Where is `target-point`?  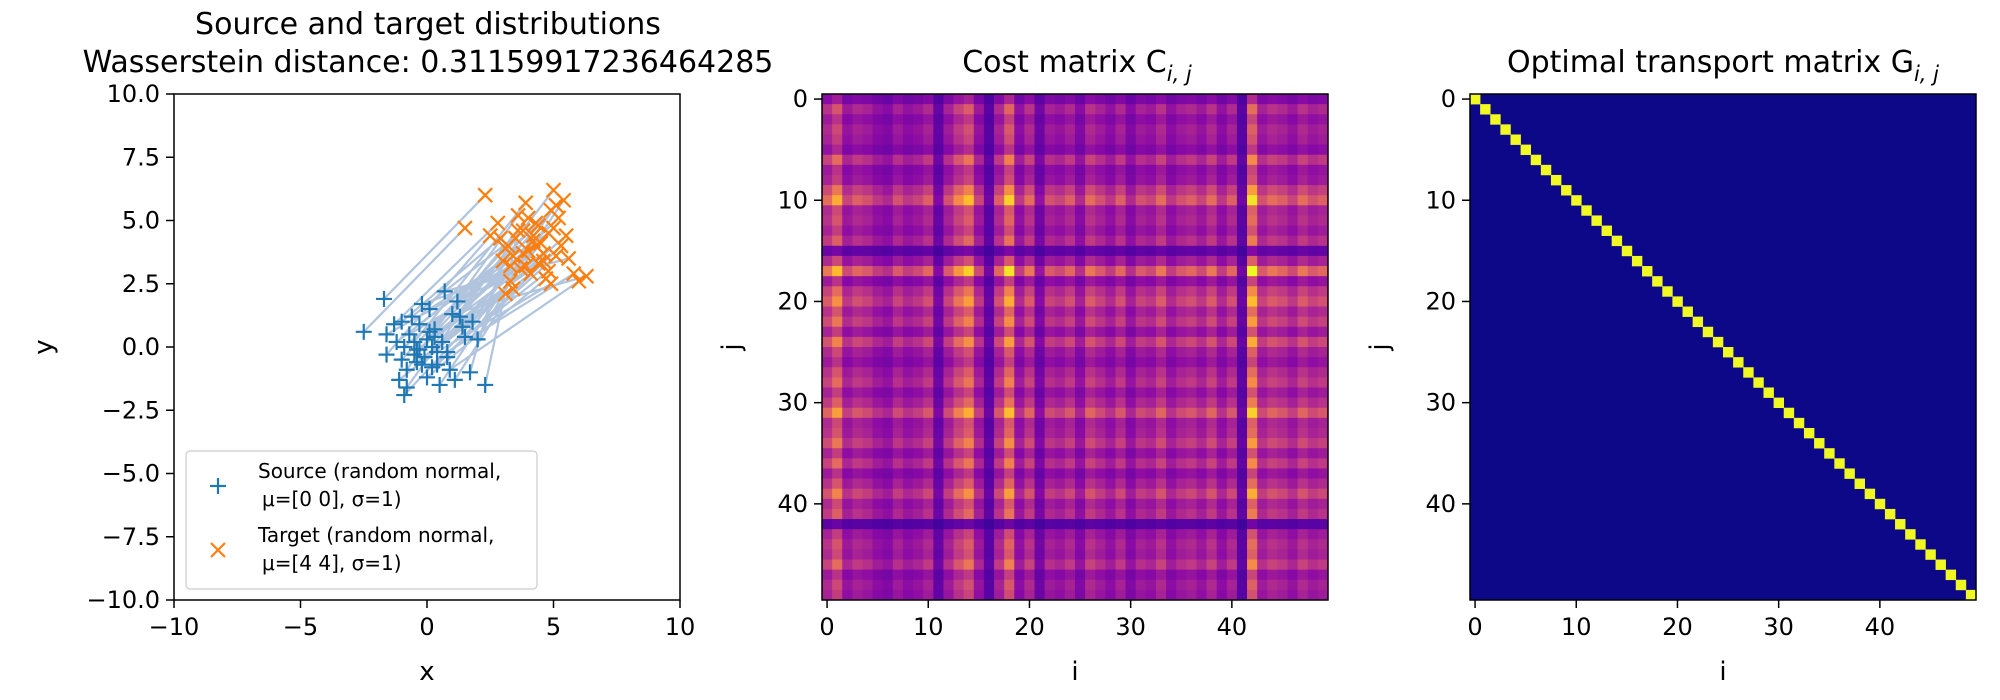 target-point is located at coordinates (525, 203).